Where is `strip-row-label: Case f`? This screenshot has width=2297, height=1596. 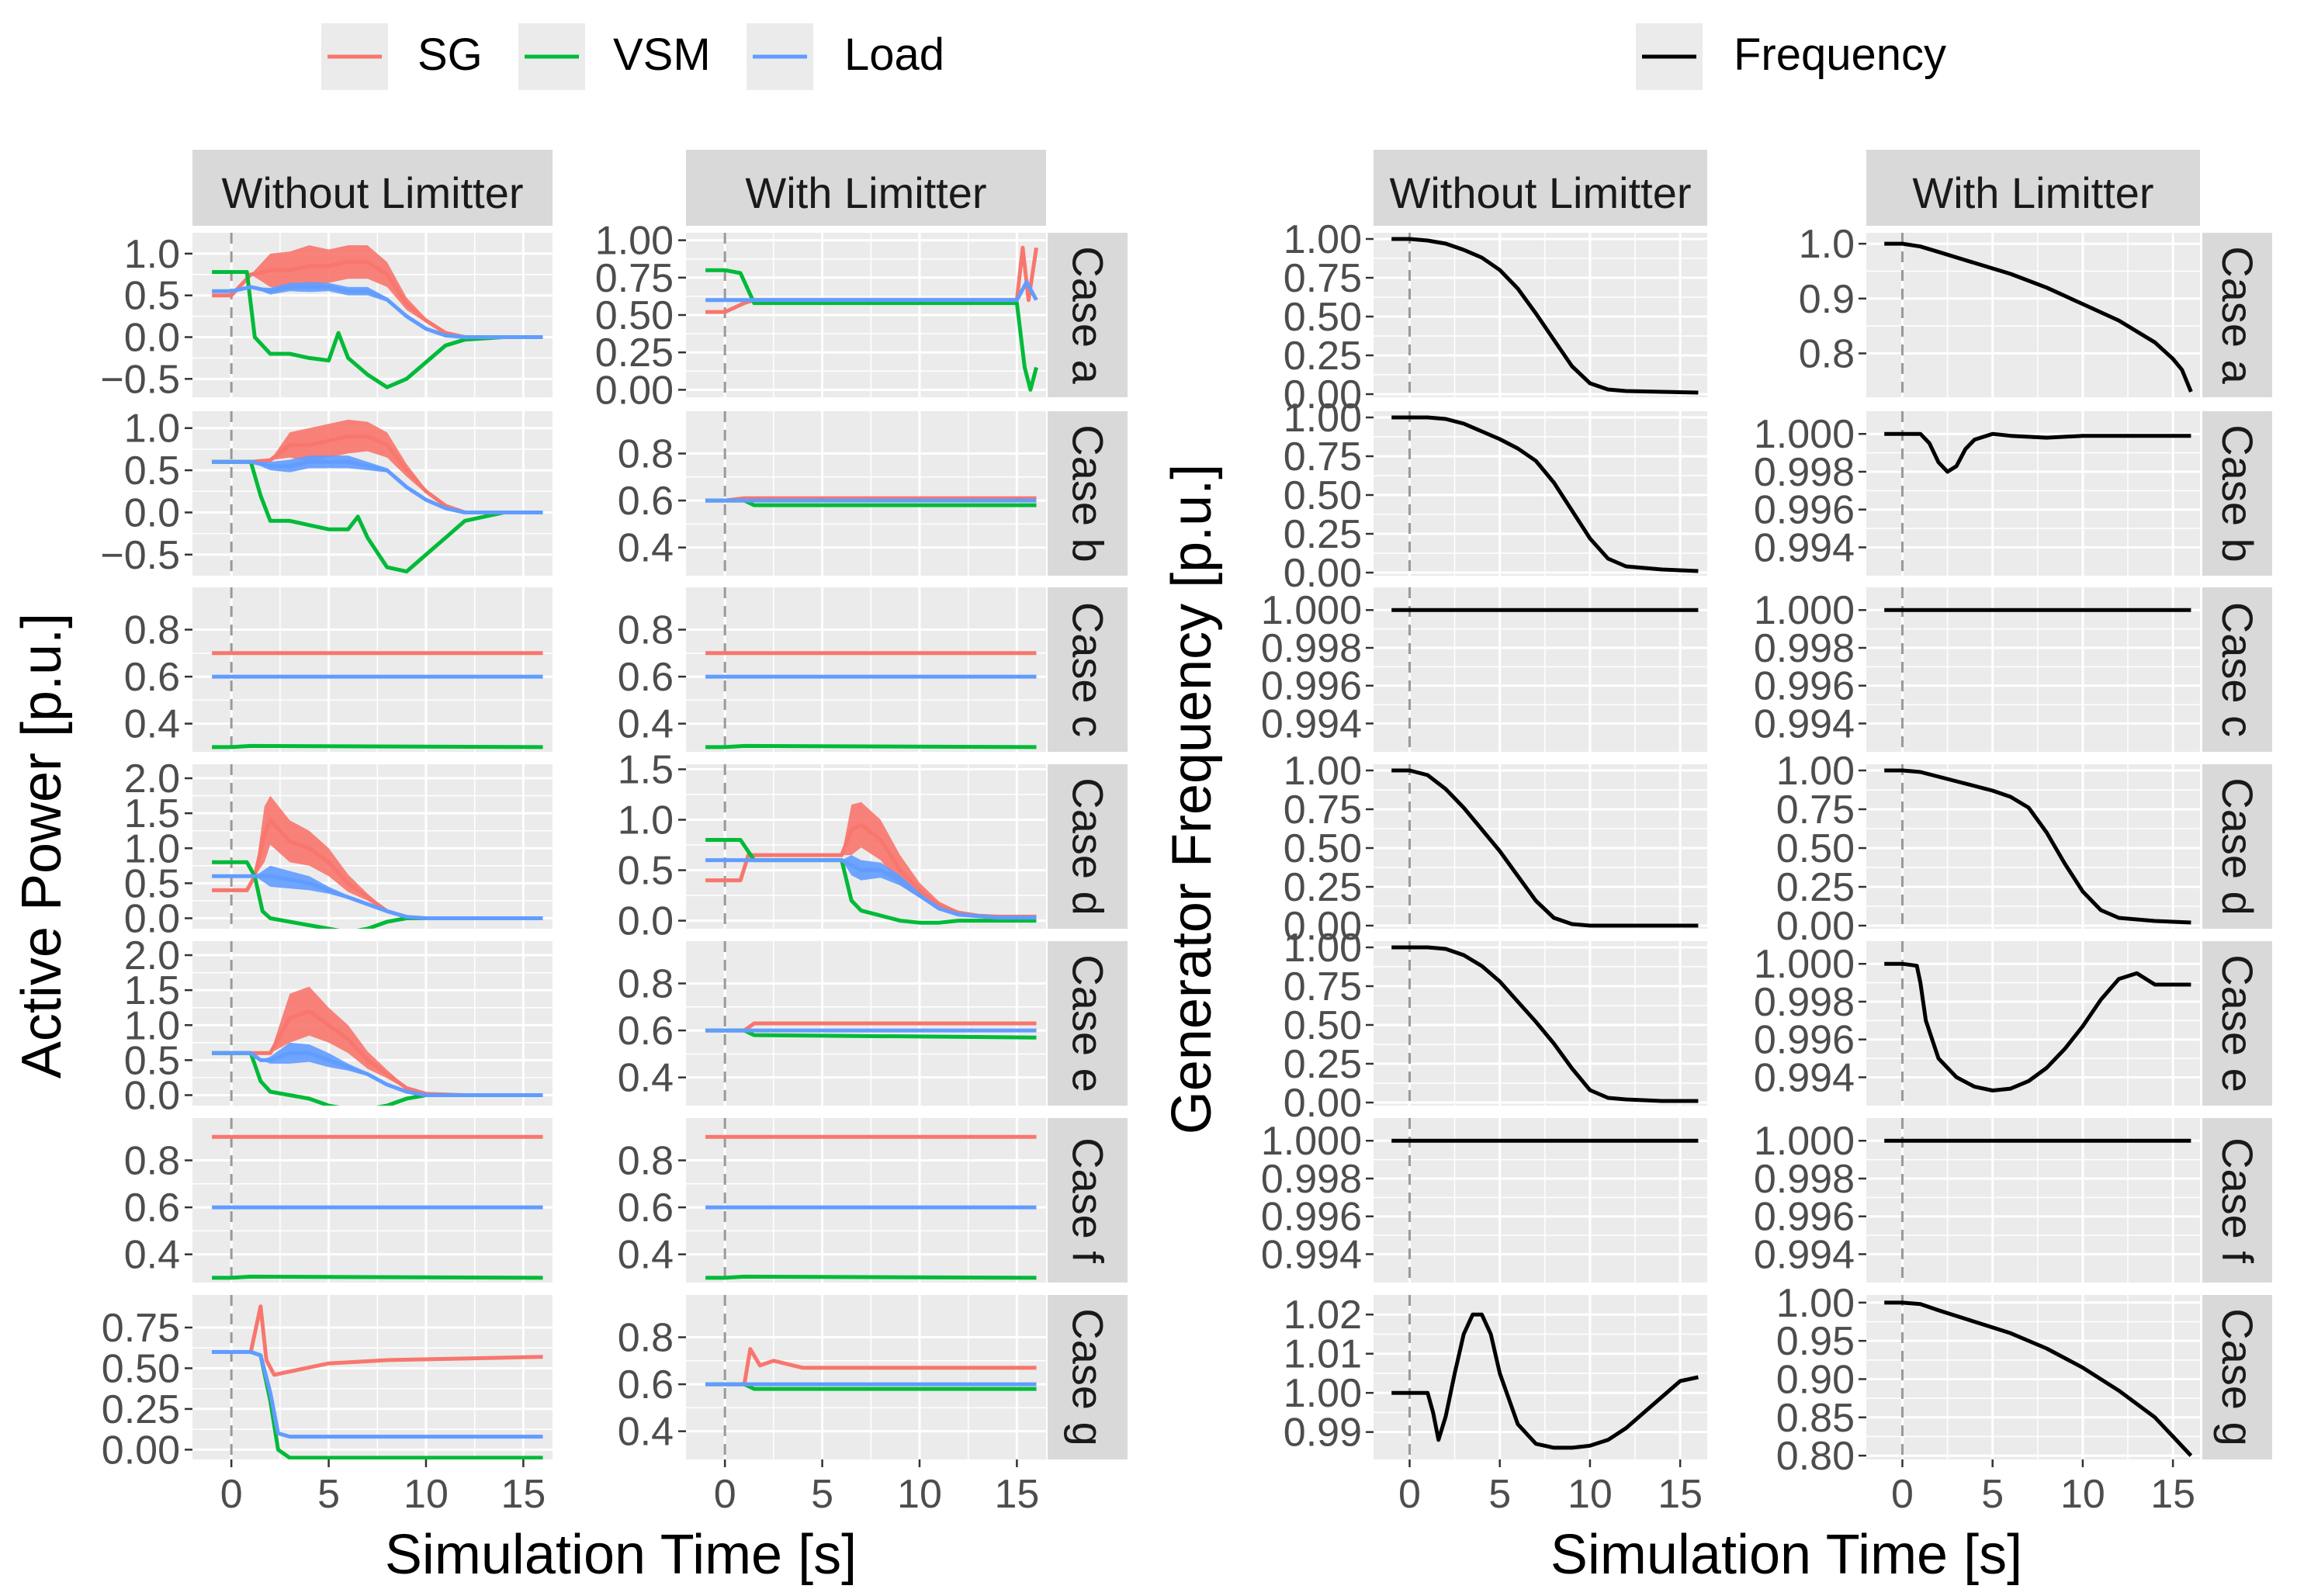 strip-row-label: Case f is located at coordinates (1089, 1200).